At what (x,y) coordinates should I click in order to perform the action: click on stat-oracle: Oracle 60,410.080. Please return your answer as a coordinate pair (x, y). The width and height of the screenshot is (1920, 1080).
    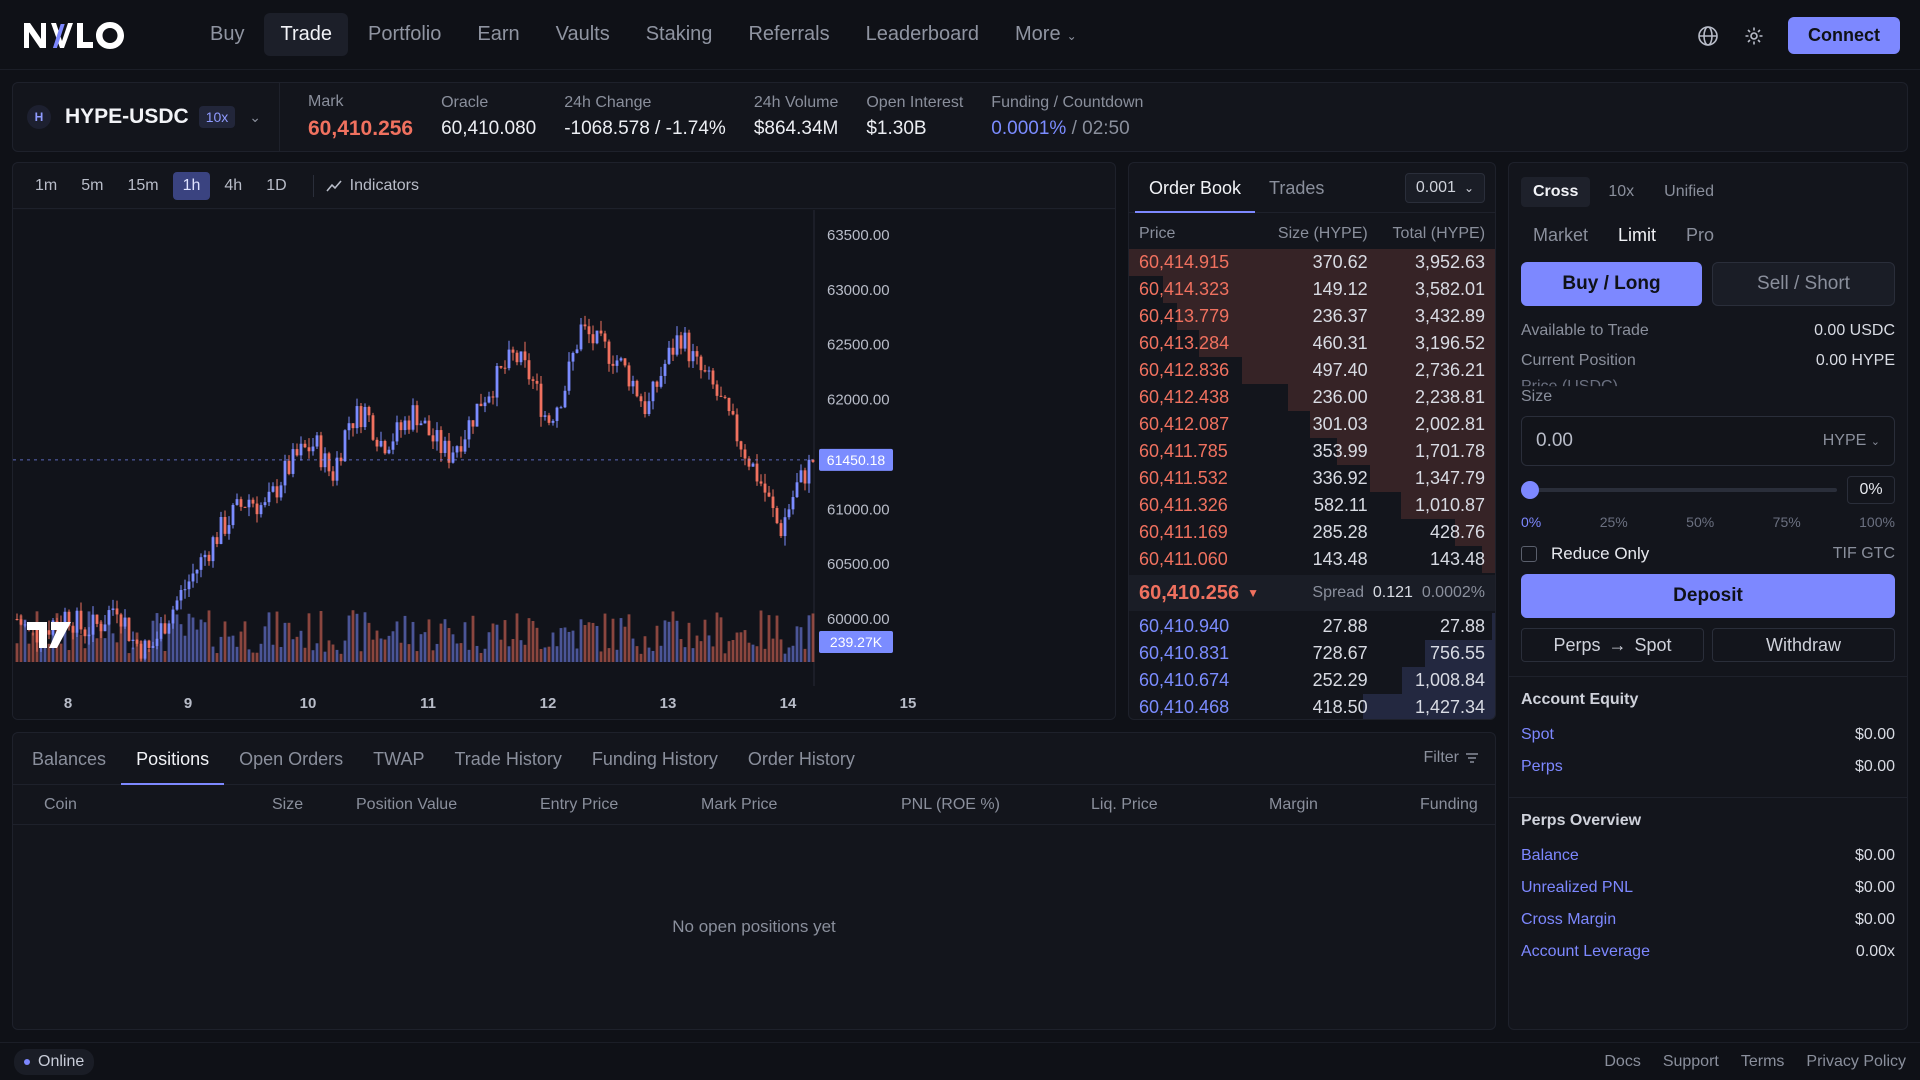
    Looking at the image, I should click on (488, 117).